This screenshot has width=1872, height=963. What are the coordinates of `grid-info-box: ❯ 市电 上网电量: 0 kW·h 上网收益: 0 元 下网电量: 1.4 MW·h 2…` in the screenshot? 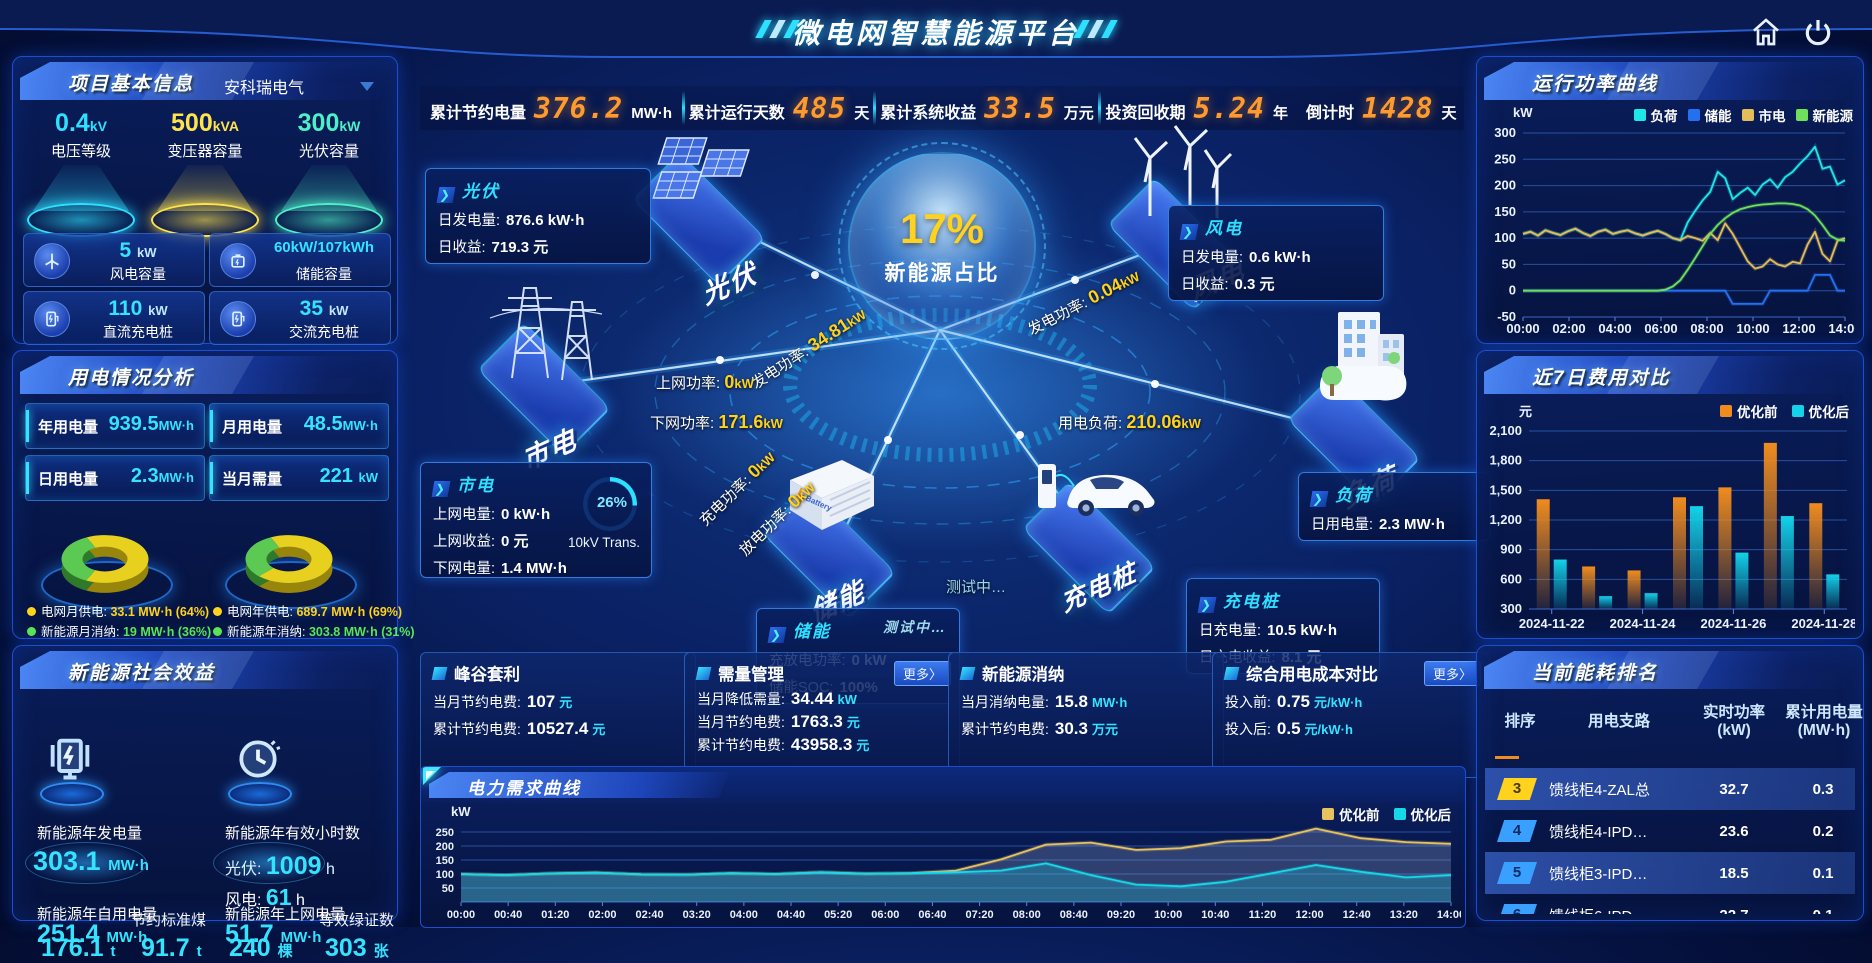 It's located at (536, 520).